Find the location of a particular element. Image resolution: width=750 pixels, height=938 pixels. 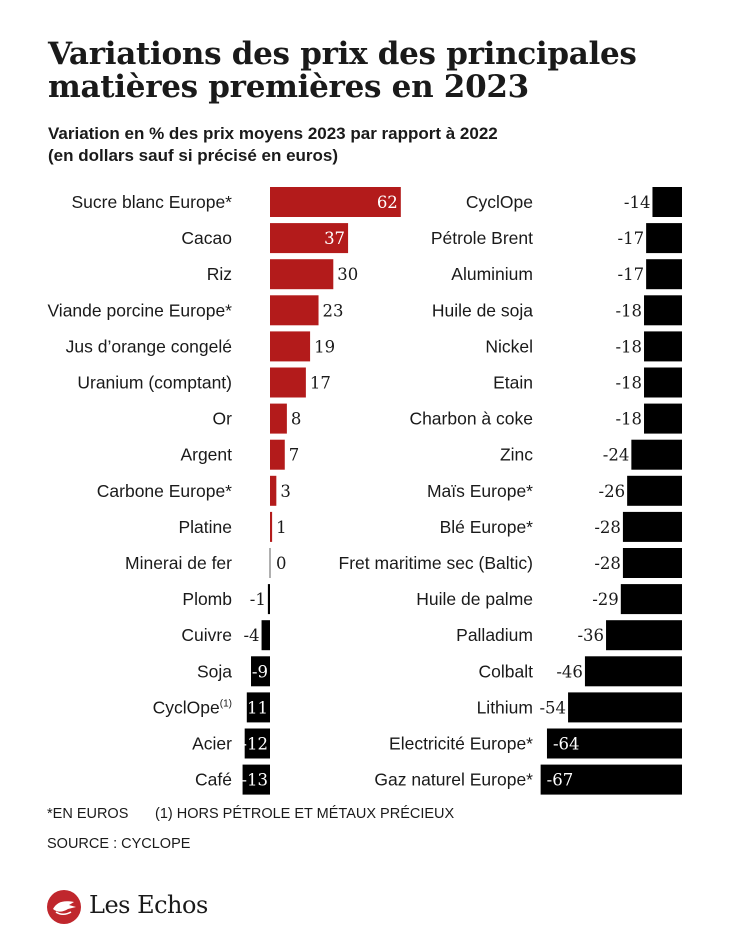

category-label: Jus d’orange congelé is located at coordinates (149, 346).